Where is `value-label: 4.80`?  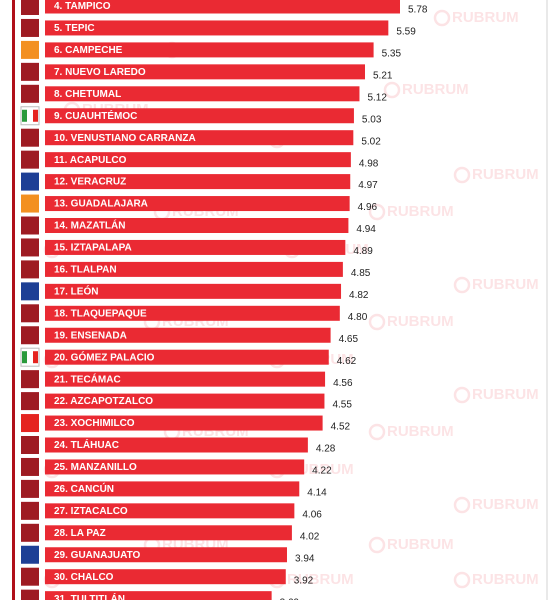 value-label: 4.80 is located at coordinates (358, 317).